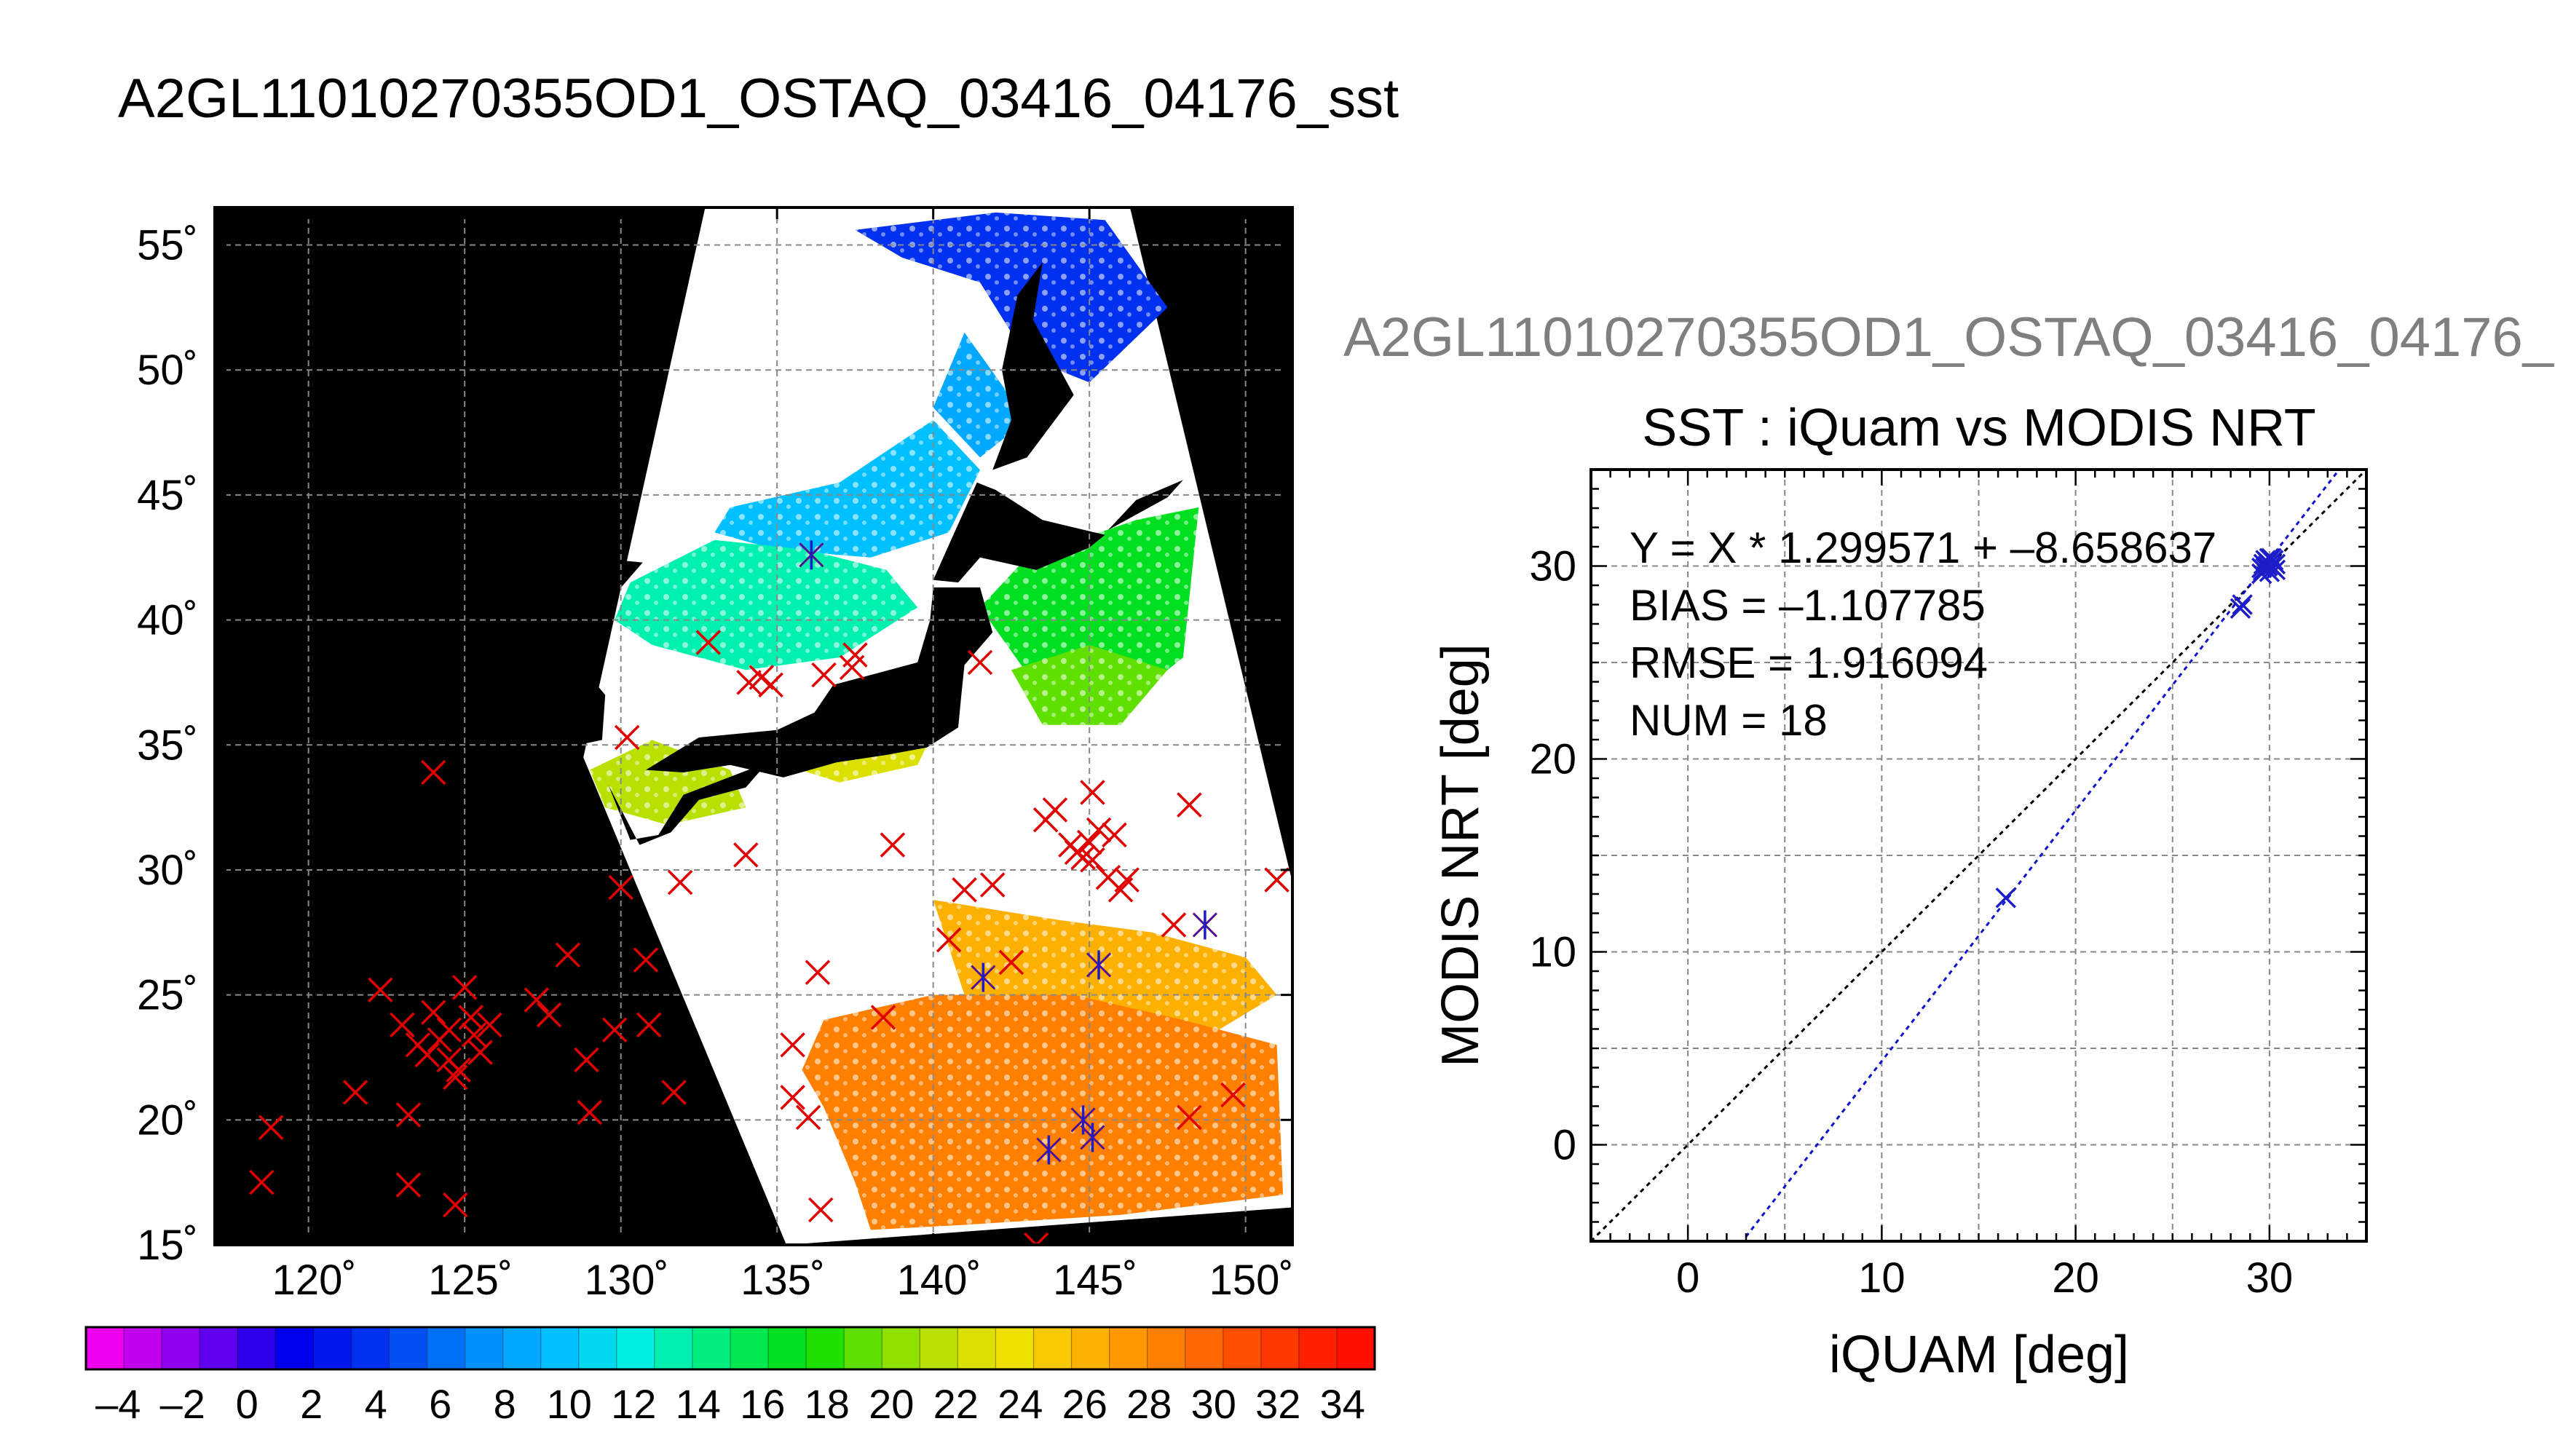  I want to click on colorbar-label: 12, so click(633, 1404).